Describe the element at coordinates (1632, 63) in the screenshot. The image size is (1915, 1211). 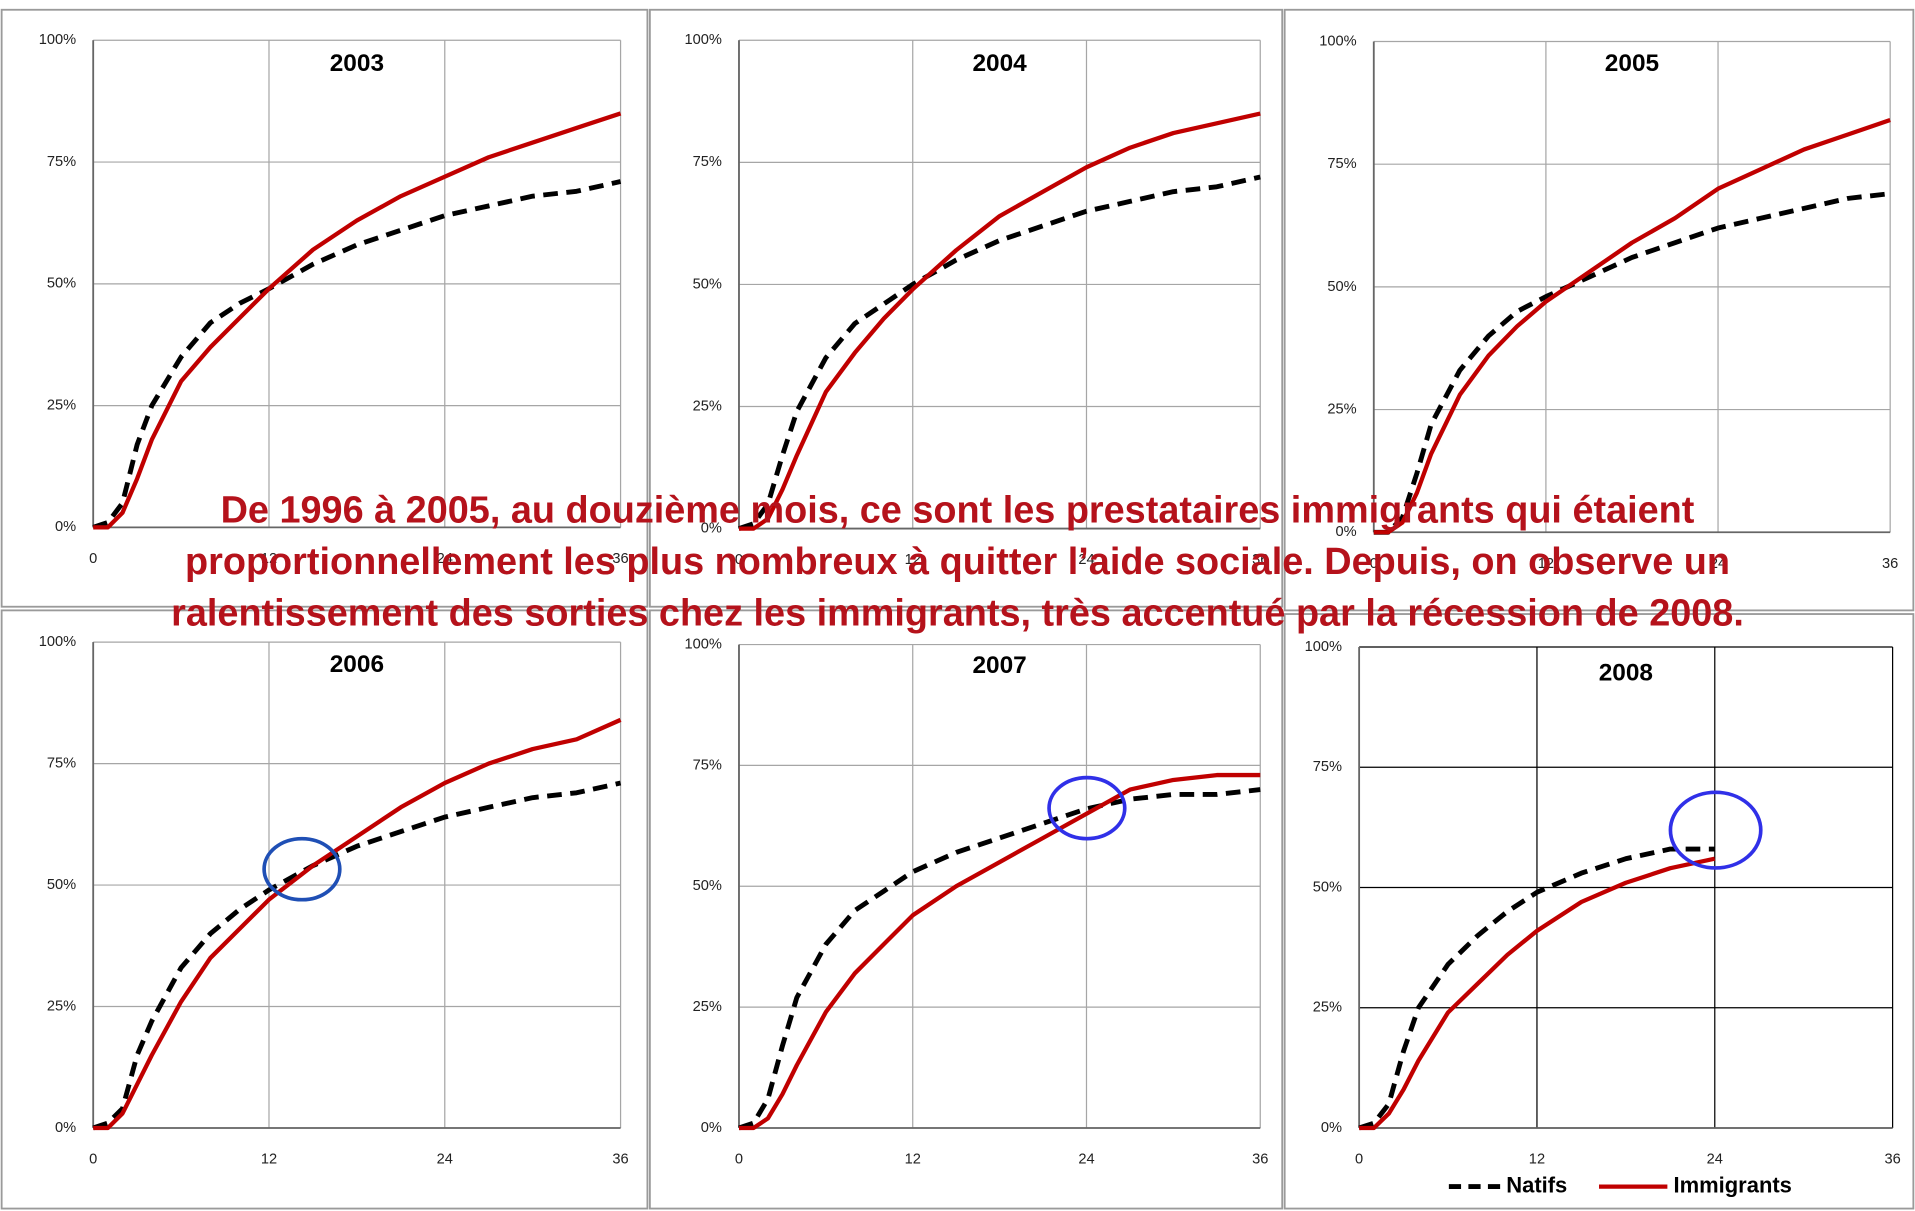
I see `chart-title: 2005` at that location.